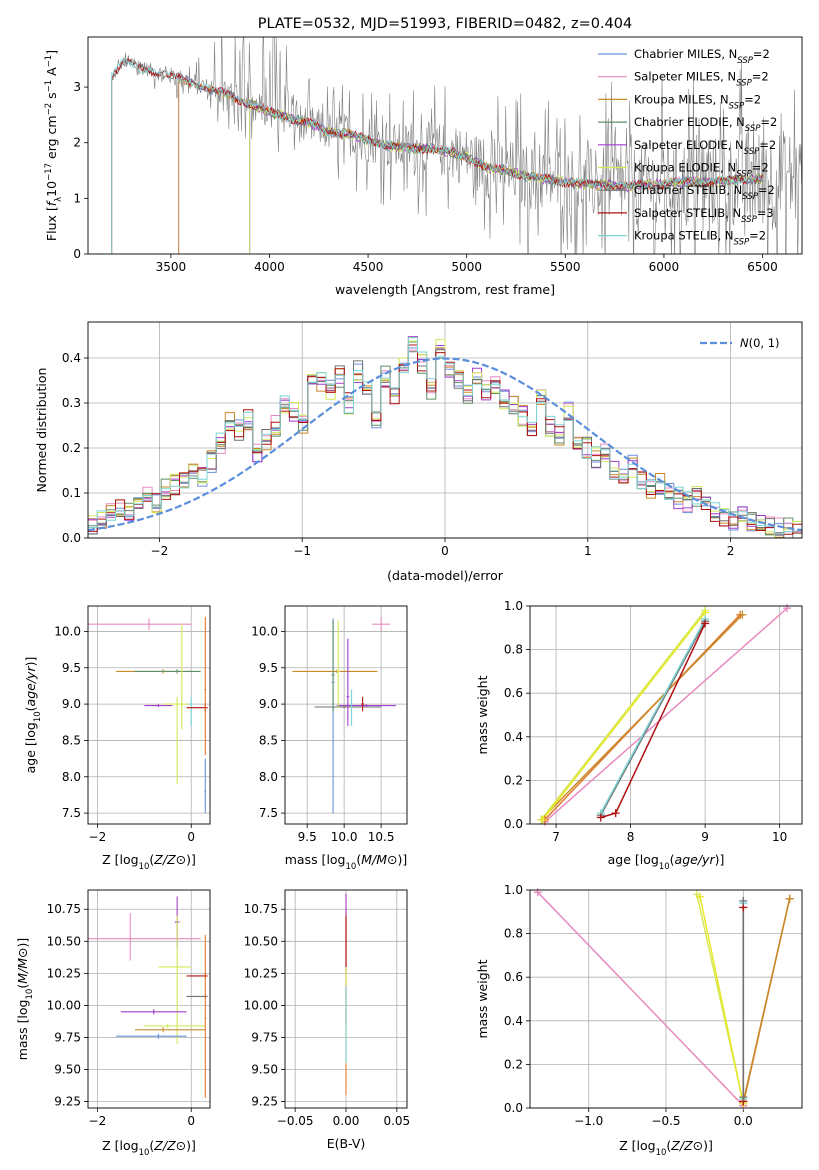 This screenshot has height=1170, width=819. What do you see at coordinates (588, 1121) in the screenshot?
I see `x-tick-label: −1.0` at bounding box center [588, 1121].